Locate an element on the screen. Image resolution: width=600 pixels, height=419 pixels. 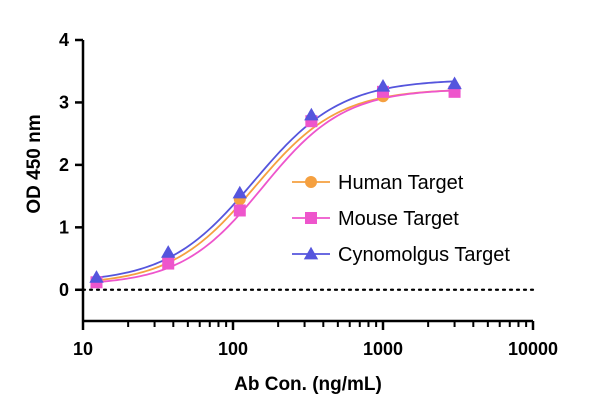
legend-label: Cynomolgus Target is located at coordinates (424, 255).